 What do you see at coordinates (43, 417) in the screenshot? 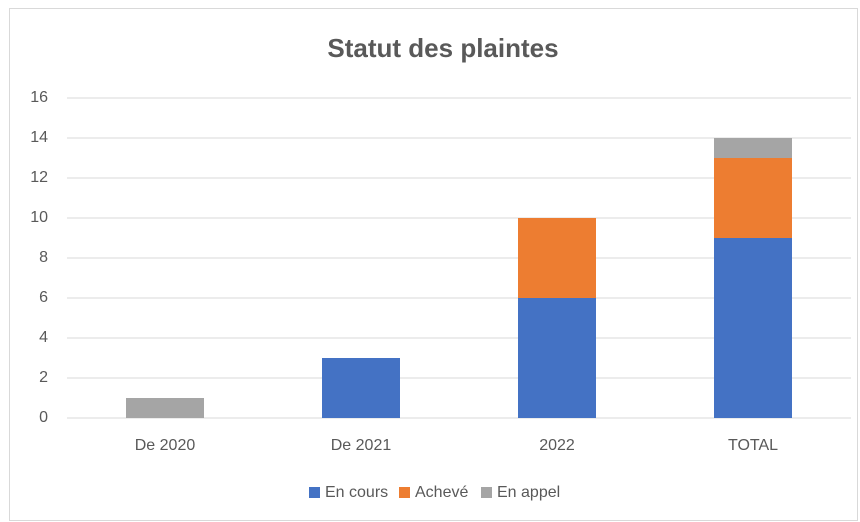
I see `y-tick-label: 0` at bounding box center [43, 417].